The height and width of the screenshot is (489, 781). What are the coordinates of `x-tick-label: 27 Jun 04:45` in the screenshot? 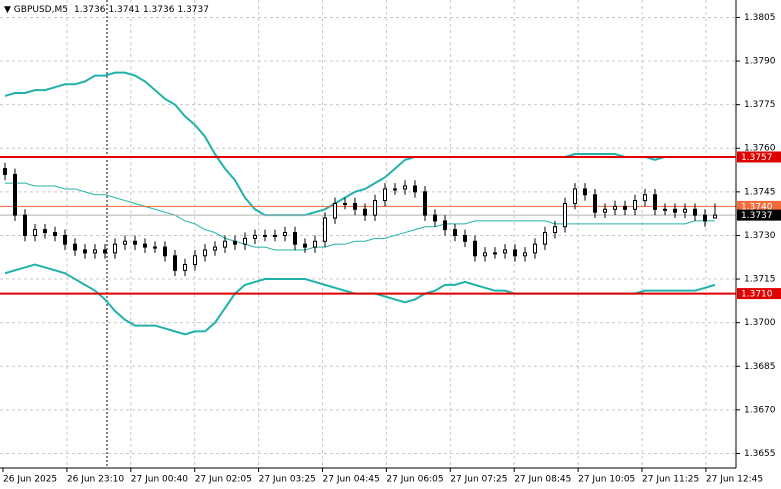 It's located at (351, 480).